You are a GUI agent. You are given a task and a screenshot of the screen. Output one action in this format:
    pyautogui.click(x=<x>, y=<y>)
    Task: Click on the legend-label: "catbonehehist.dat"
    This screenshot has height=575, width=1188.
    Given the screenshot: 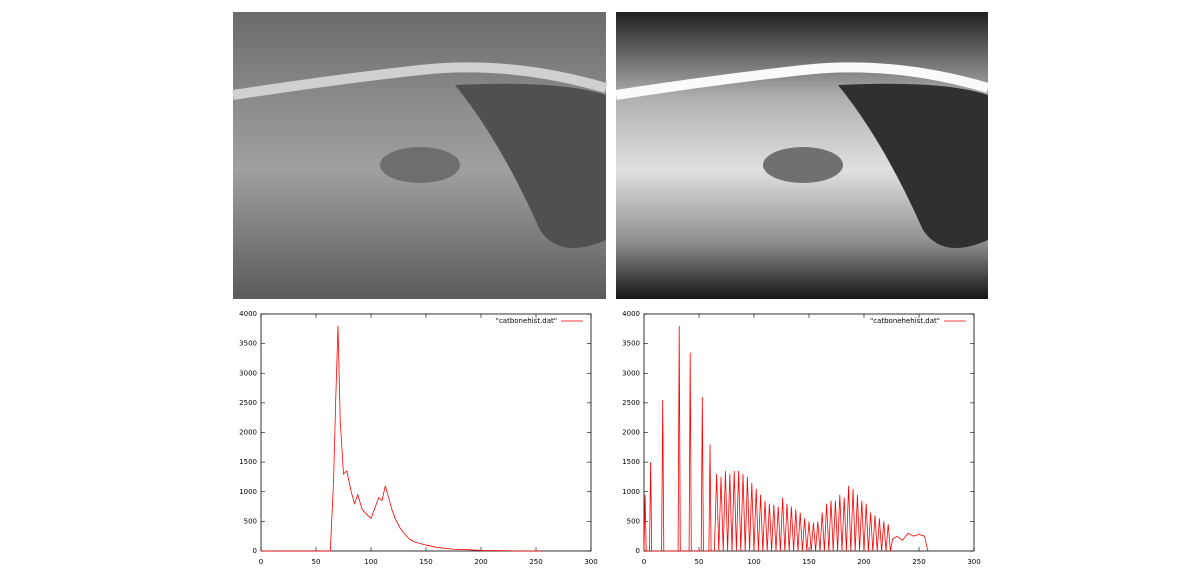 What is the action you would take?
    pyautogui.click(x=905, y=321)
    